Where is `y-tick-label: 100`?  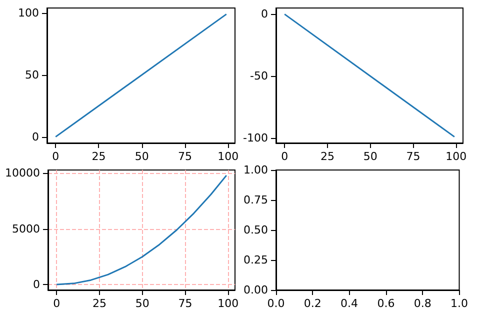 y-tick-label: 100 is located at coordinates (28, 13).